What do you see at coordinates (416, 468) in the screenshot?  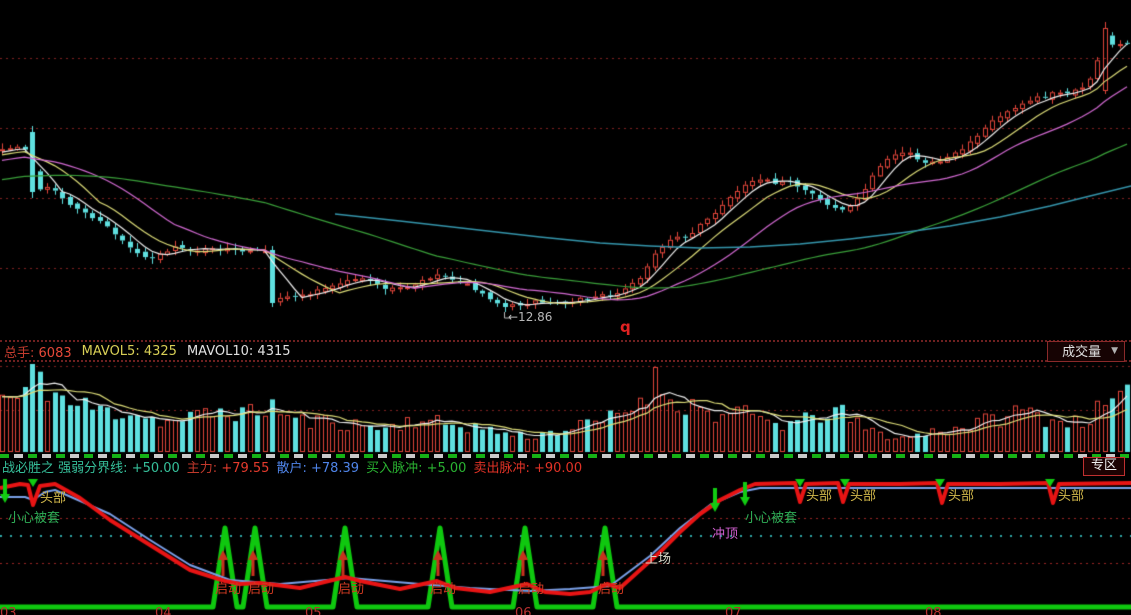 I see `buy-pulse-value: 买入脉冲: +5.00` at bounding box center [416, 468].